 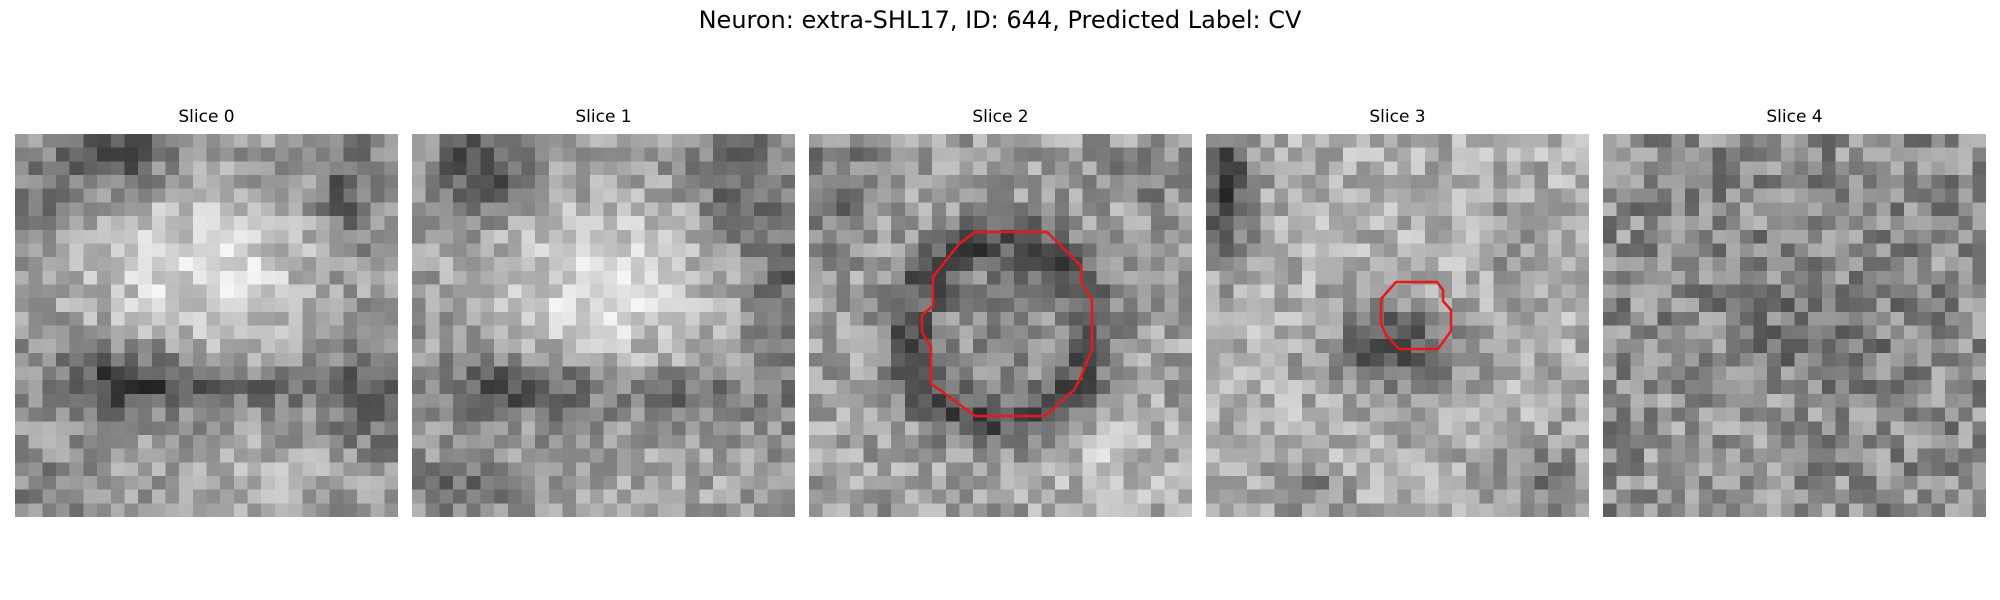 I want to click on slice-title: Slice 1, so click(x=603, y=117).